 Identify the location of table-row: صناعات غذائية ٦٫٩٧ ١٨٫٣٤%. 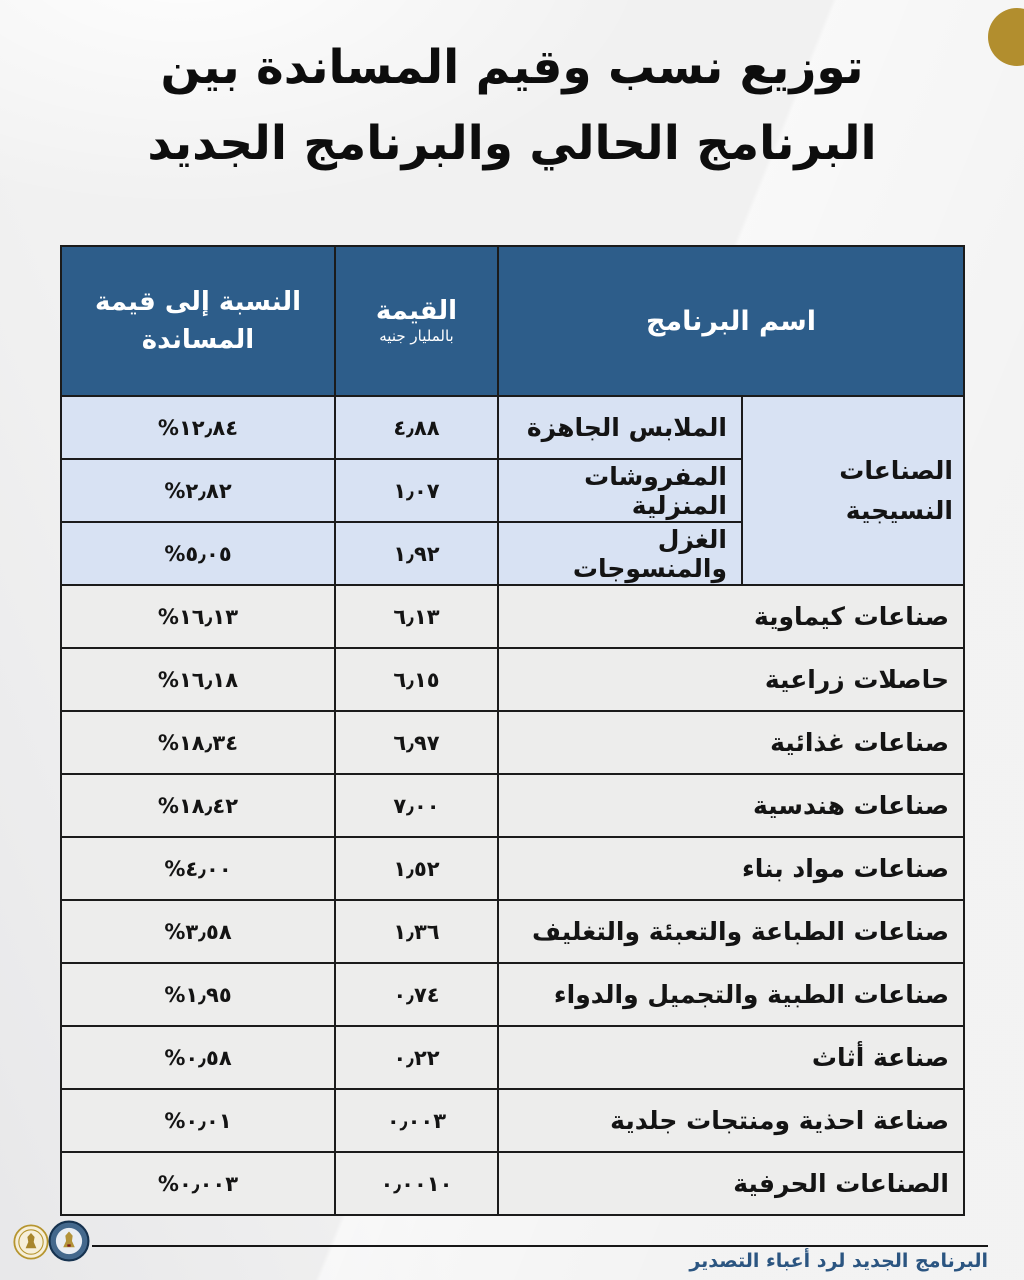
(512, 742).